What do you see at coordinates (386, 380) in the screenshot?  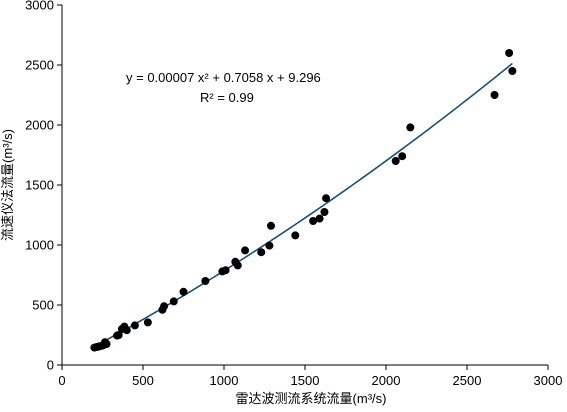 I see `x-tick-label: 2000` at bounding box center [386, 380].